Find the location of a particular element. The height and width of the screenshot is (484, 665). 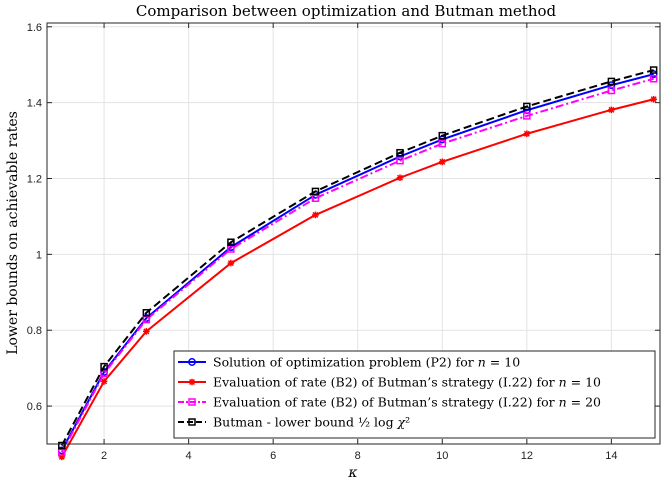

x-tick-label: 14 is located at coordinates (611, 456).